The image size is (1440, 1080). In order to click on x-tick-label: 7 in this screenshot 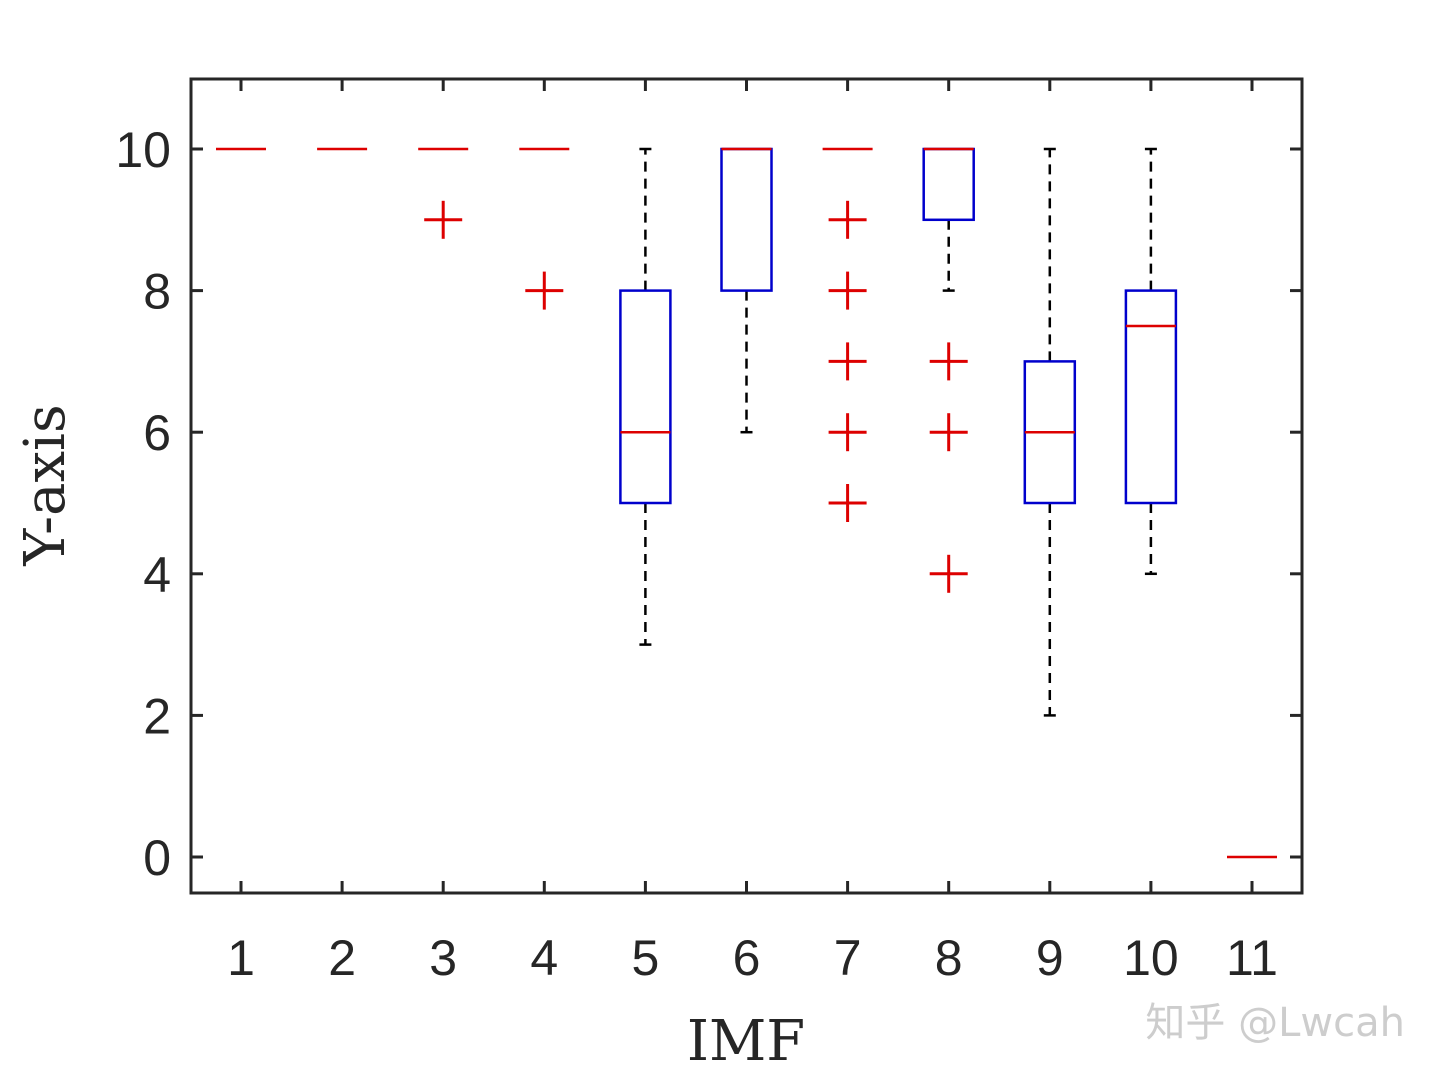, I will do `click(848, 958)`.